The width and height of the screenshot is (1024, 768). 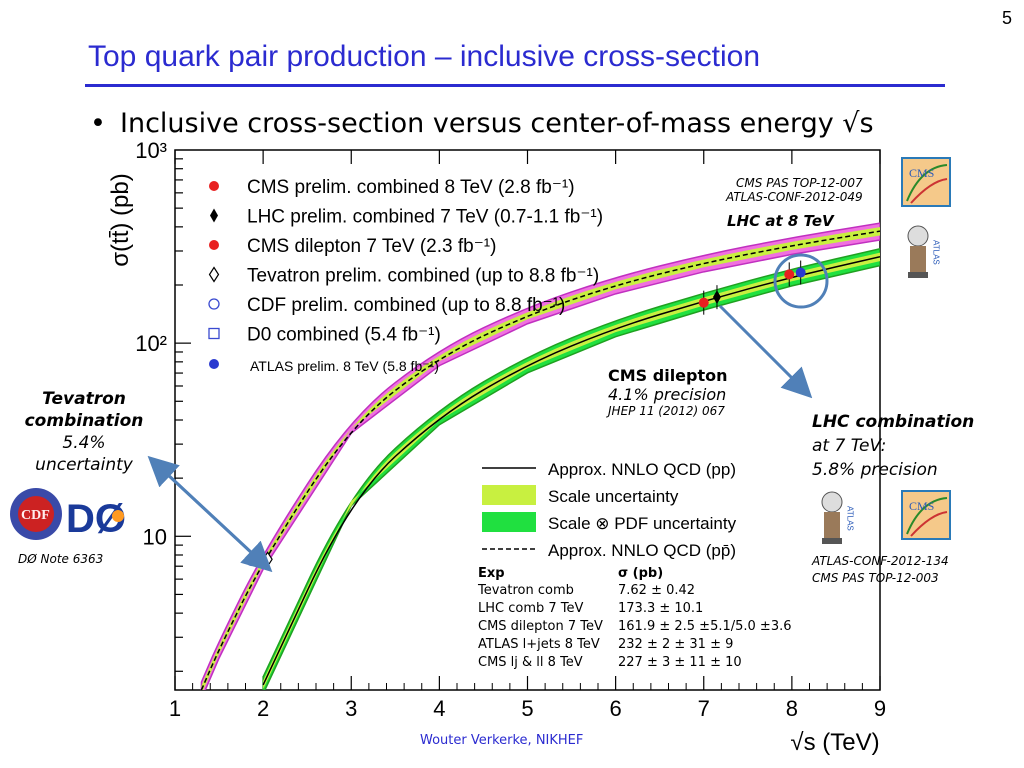 What do you see at coordinates (61, 559) in the screenshot?
I see `d0-note: DØ Note 6363` at bounding box center [61, 559].